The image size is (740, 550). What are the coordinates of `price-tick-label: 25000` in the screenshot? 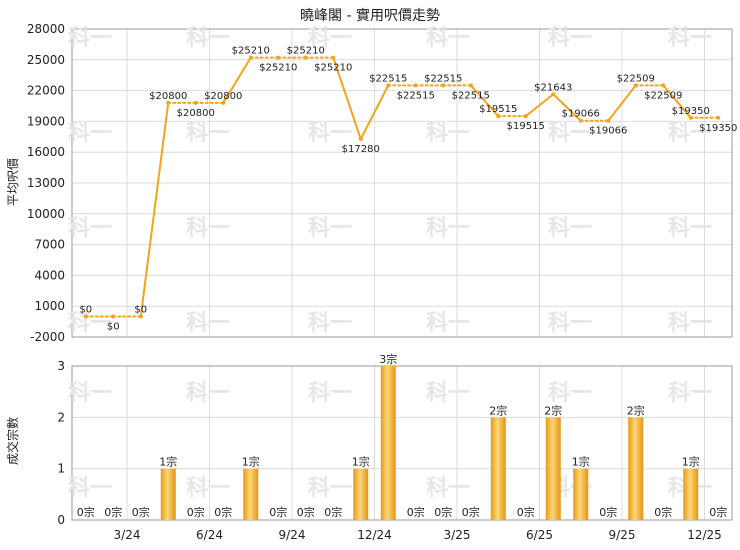 It's located at (46, 60).